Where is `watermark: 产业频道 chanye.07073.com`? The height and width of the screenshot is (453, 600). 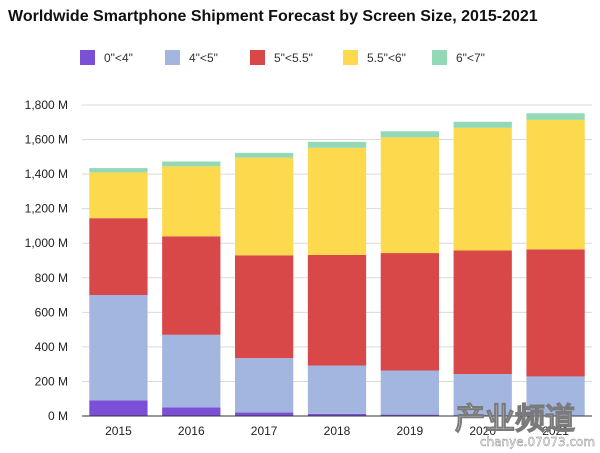 watermark: 产业频道 chanye.07073.com is located at coordinates (525, 426).